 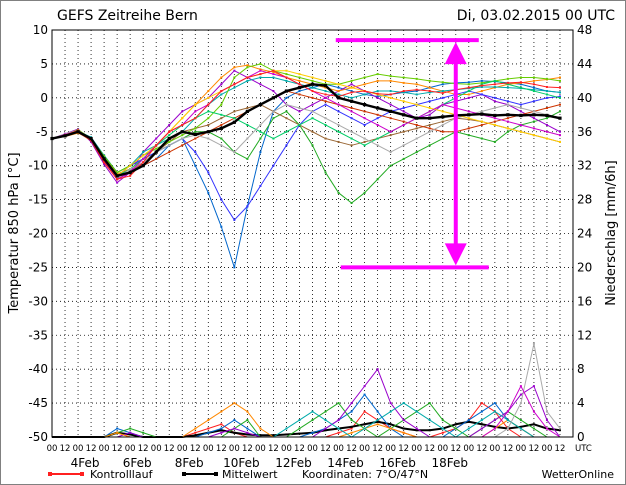 What do you see at coordinates (584, 301) in the screenshot?
I see `y-right-tick-8: 16` at bounding box center [584, 301].